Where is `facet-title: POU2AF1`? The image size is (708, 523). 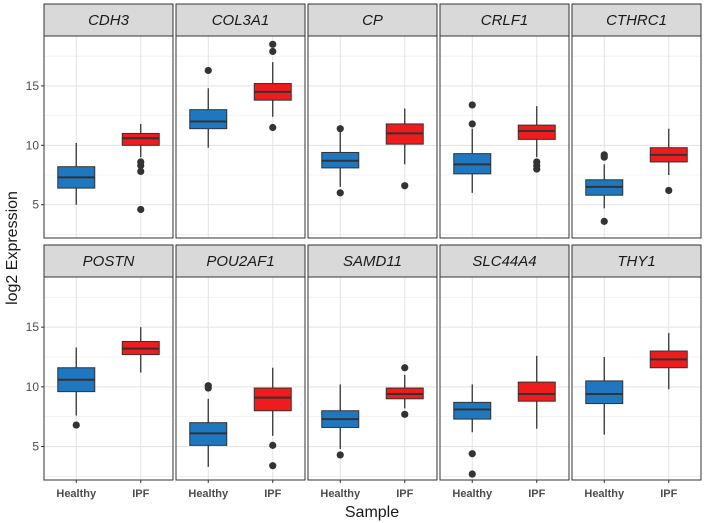
facet-title: POU2AF1 is located at coordinates (240, 261).